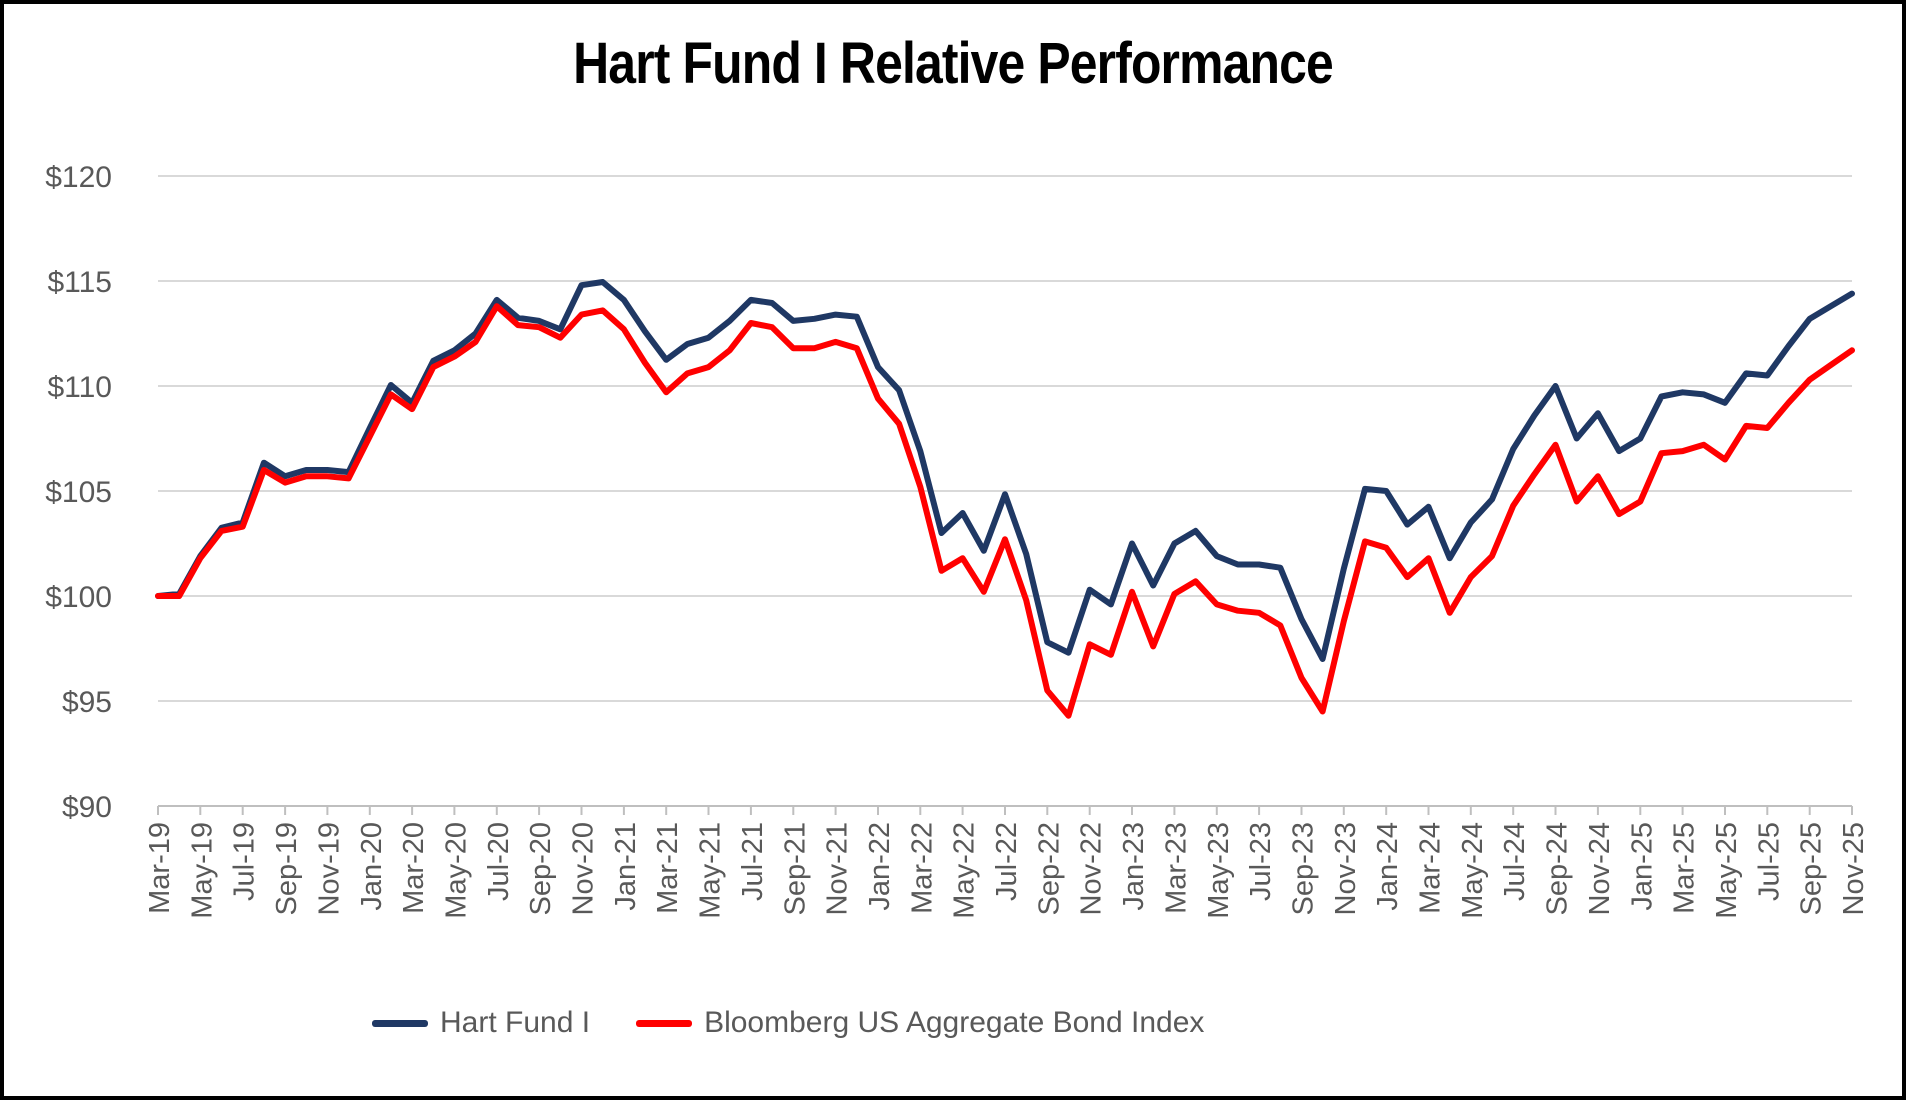  What do you see at coordinates (78, 492) in the screenshot?
I see `y-tick-label: $105` at bounding box center [78, 492].